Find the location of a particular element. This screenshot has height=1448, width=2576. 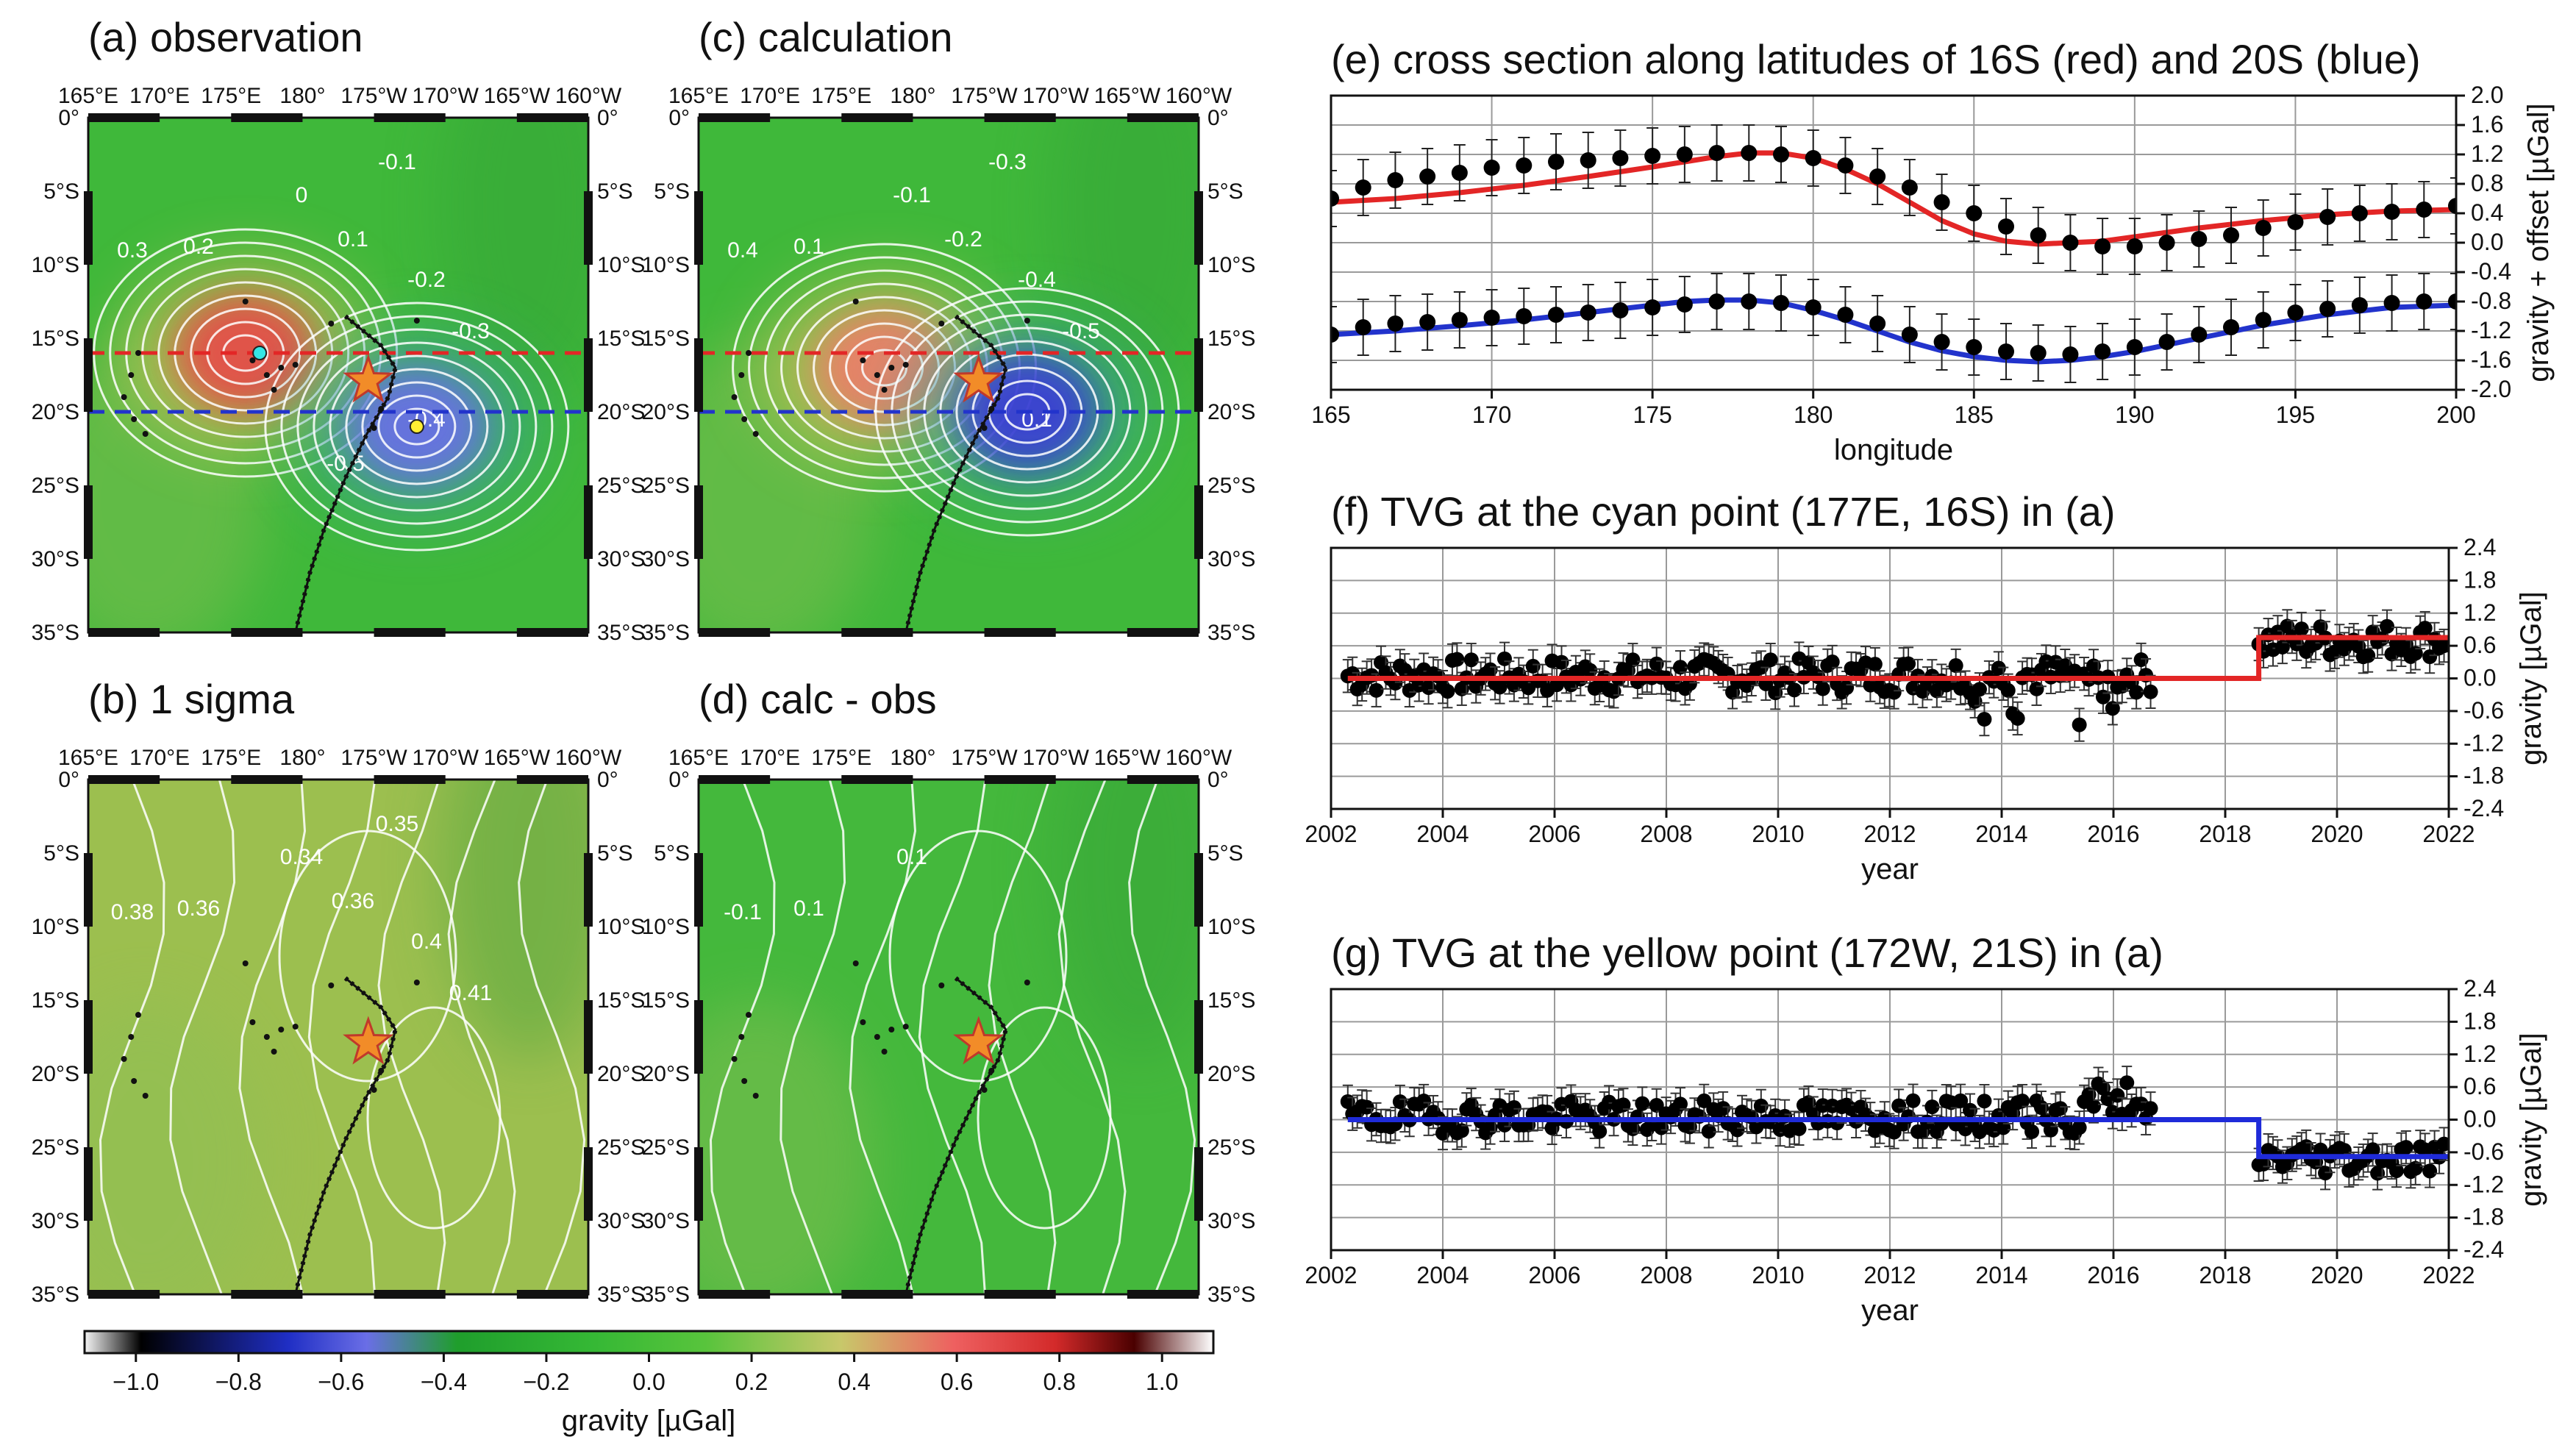

map-shading is located at coordinates (1125, 257).